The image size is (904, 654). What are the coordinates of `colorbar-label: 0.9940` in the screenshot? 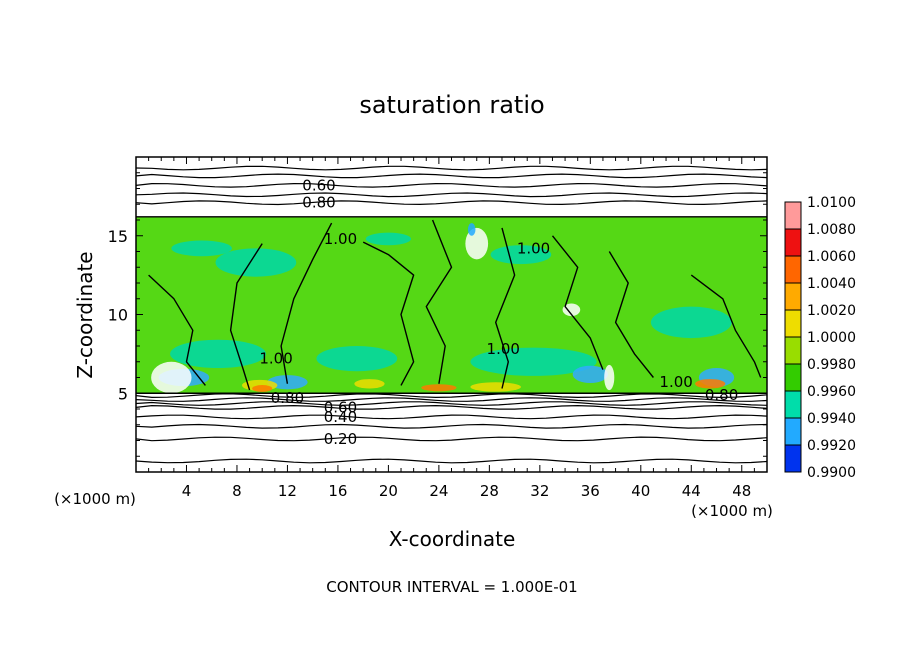 It's located at (831, 419).